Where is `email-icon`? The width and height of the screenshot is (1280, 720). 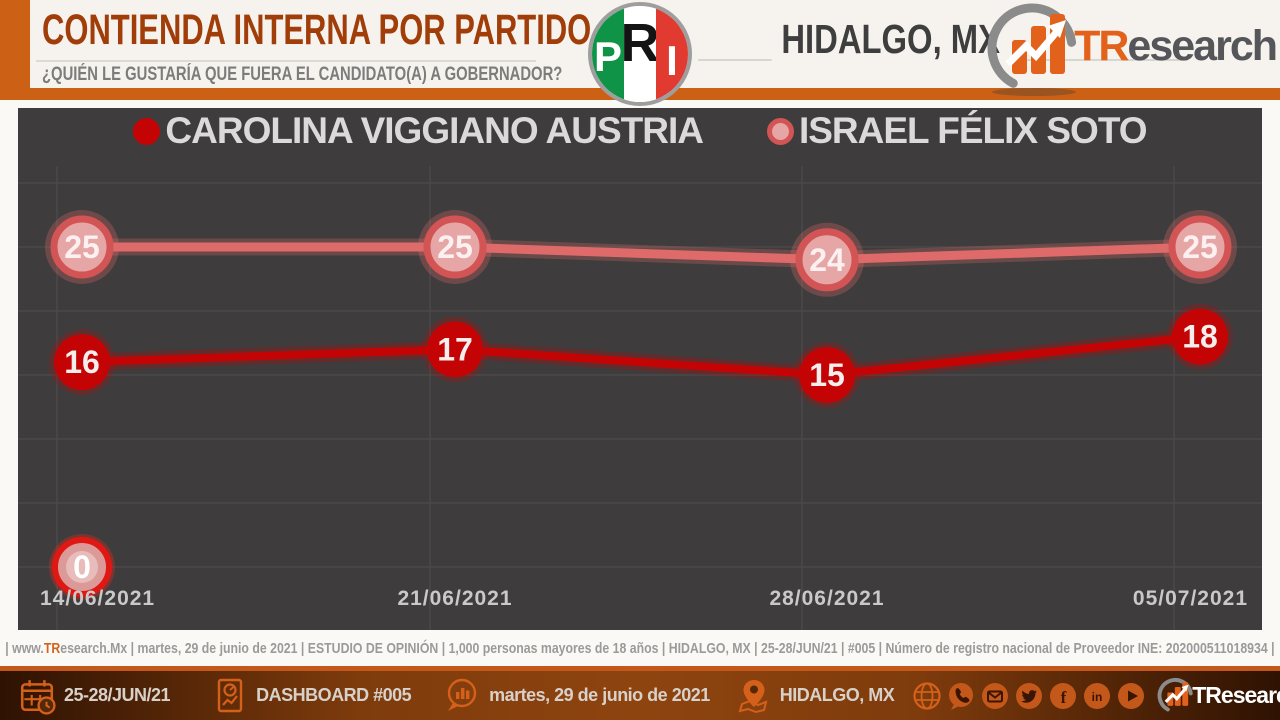 email-icon is located at coordinates (995, 696).